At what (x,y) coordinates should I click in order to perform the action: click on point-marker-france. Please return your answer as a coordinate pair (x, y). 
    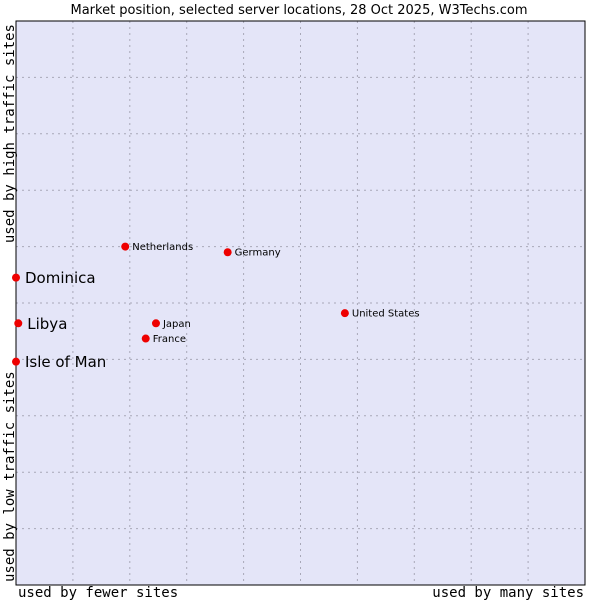
    Looking at the image, I should click on (145, 338).